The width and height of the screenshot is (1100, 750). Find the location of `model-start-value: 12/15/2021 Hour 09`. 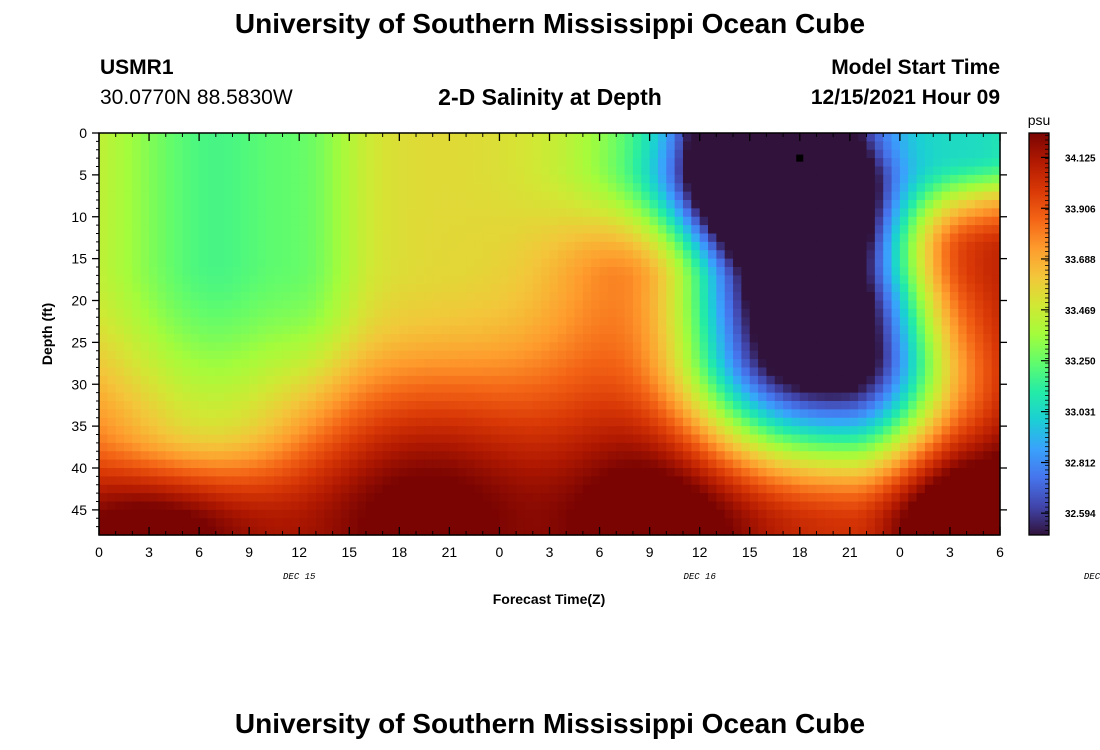

model-start-value: 12/15/2021 Hour 09 is located at coordinates (905, 97).